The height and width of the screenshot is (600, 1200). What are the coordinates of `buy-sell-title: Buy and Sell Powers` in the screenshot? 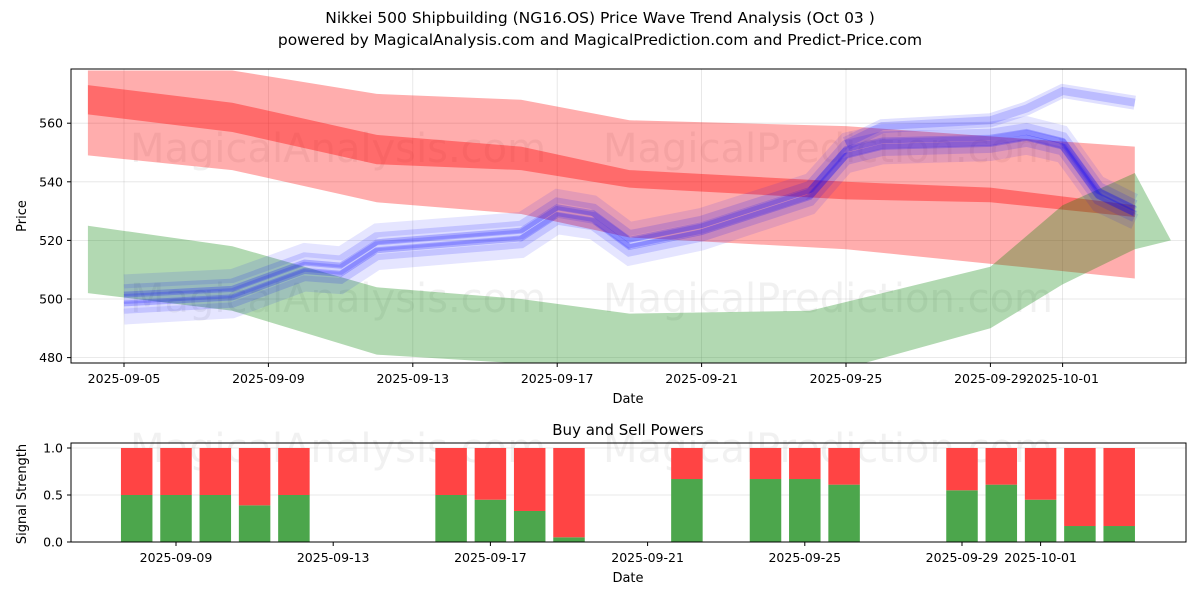 It's located at (628, 430).